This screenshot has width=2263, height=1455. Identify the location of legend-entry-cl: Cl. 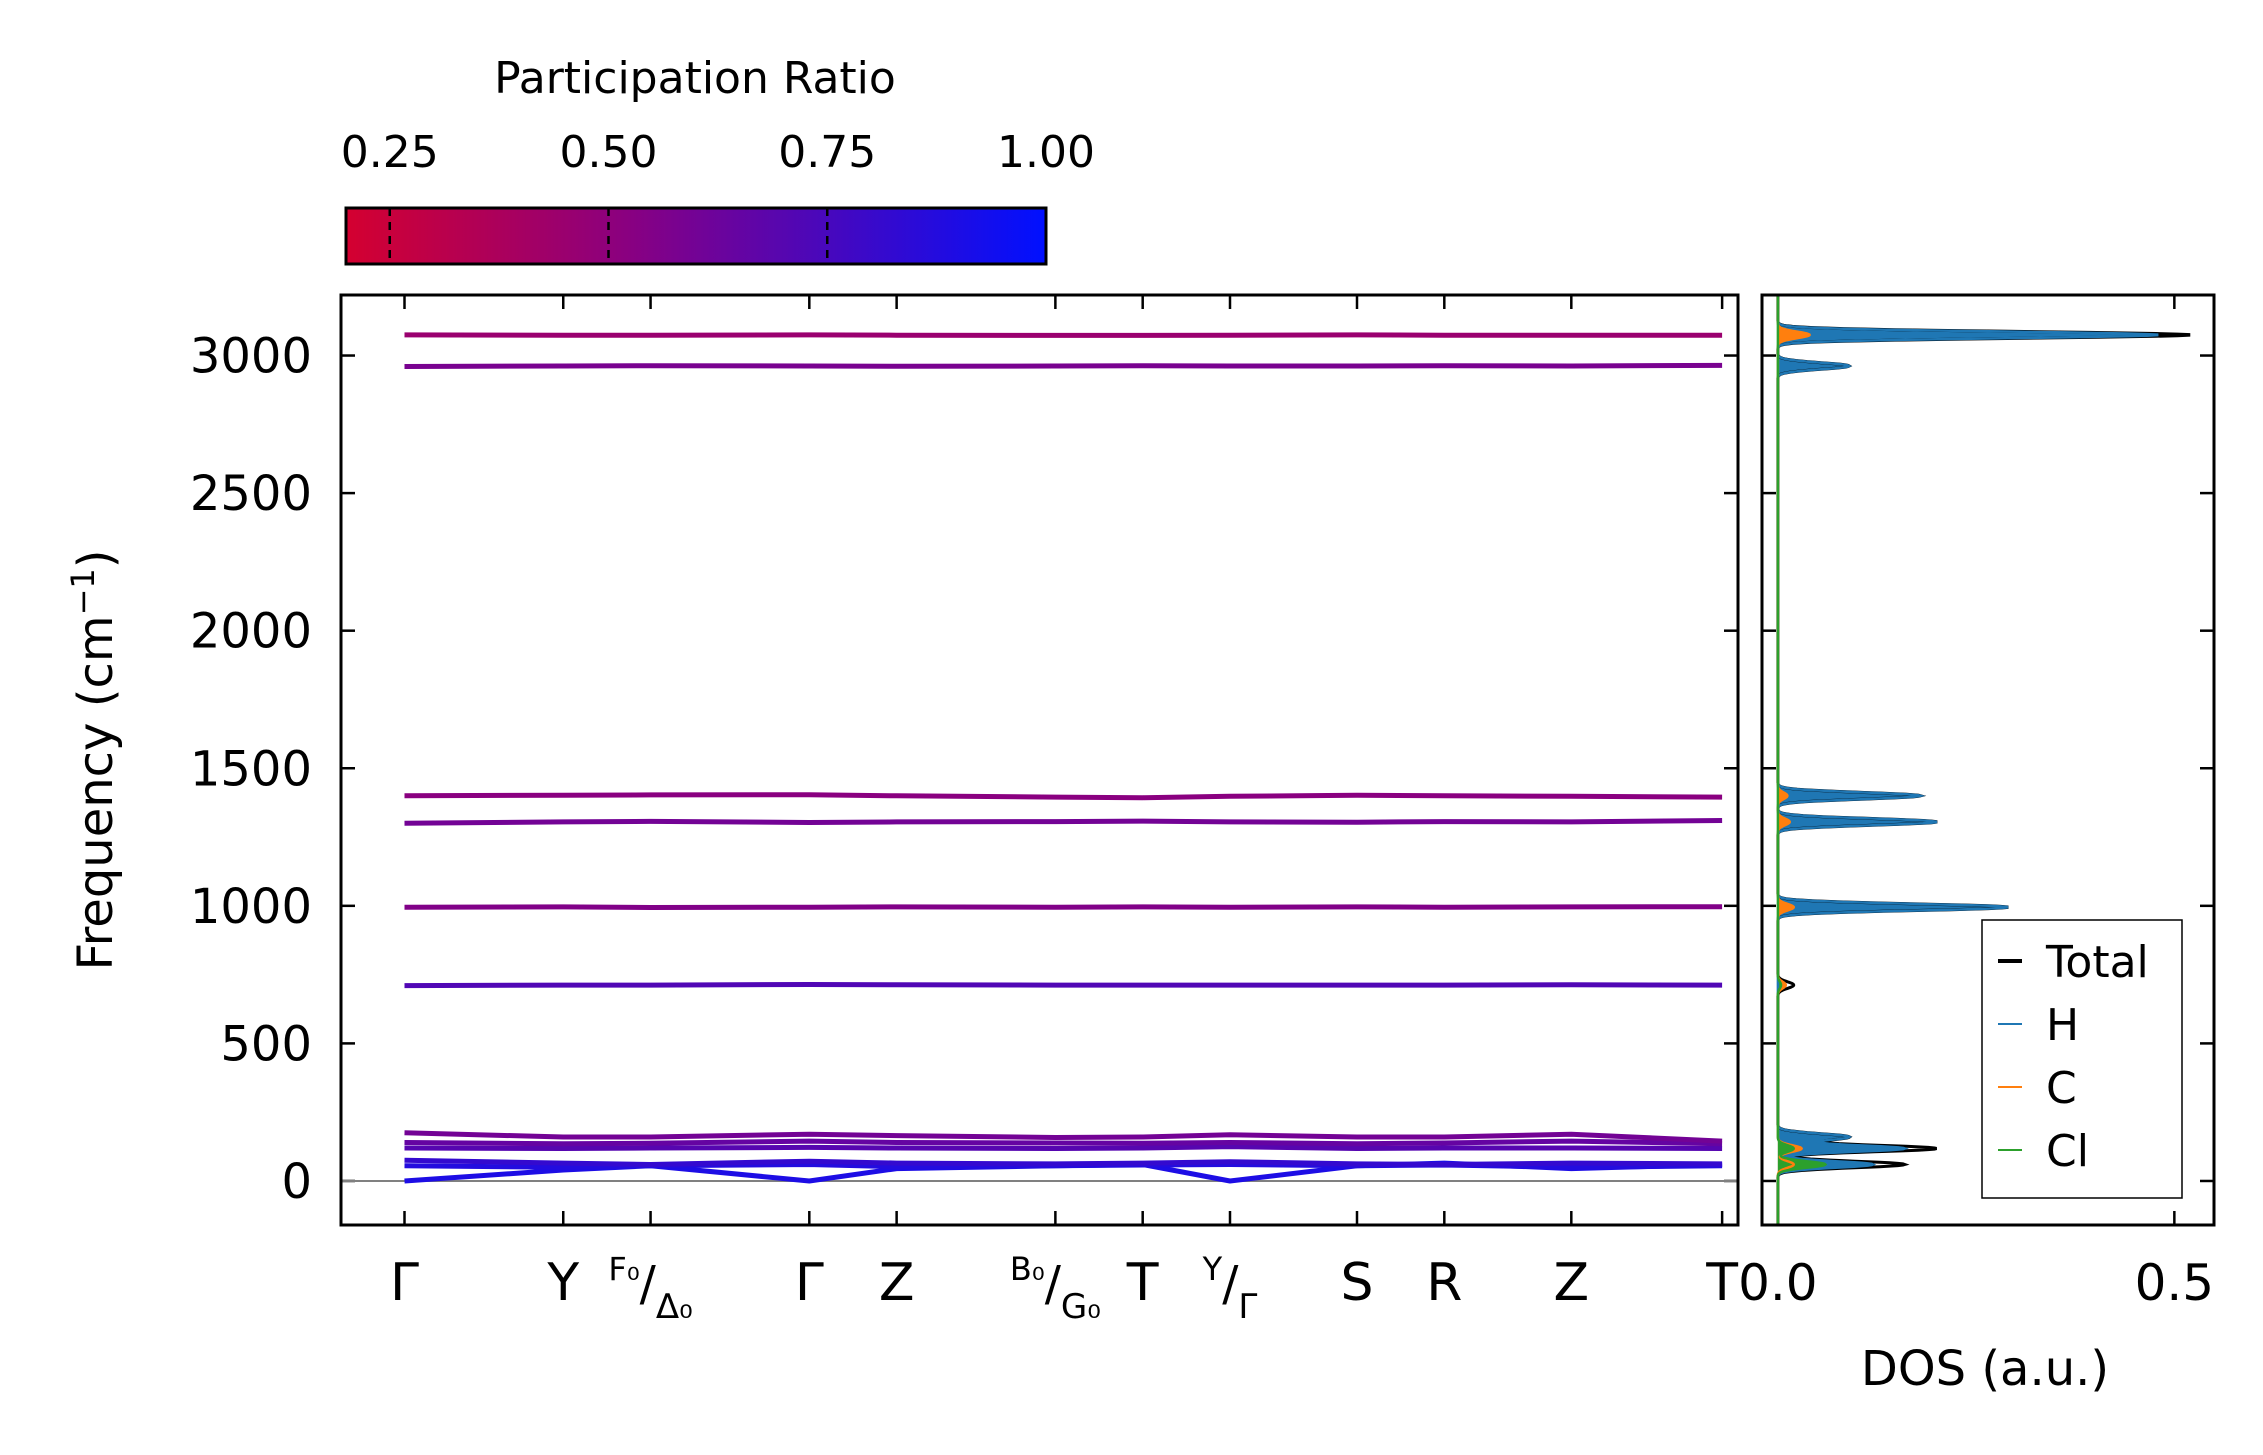
(2043, 1151).